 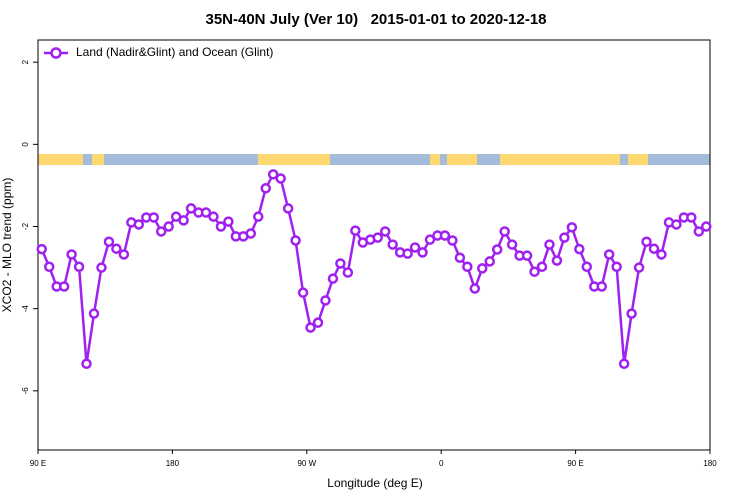 What do you see at coordinates (25, 226) in the screenshot?
I see `y-tick-label: -2` at bounding box center [25, 226].